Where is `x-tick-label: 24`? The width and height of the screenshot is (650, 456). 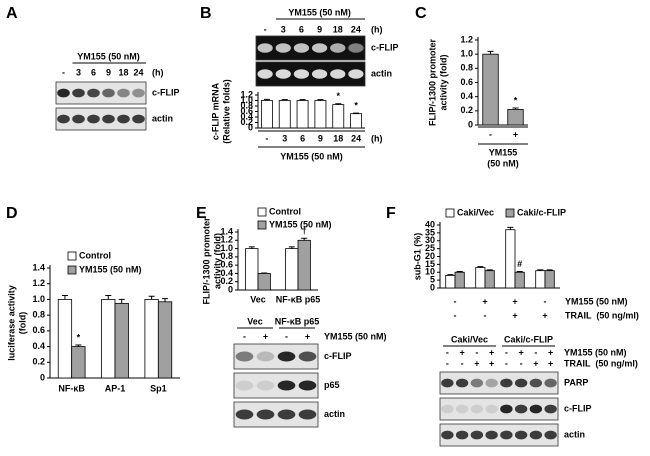
x-tick-label: 24 is located at coordinates (356, 138).